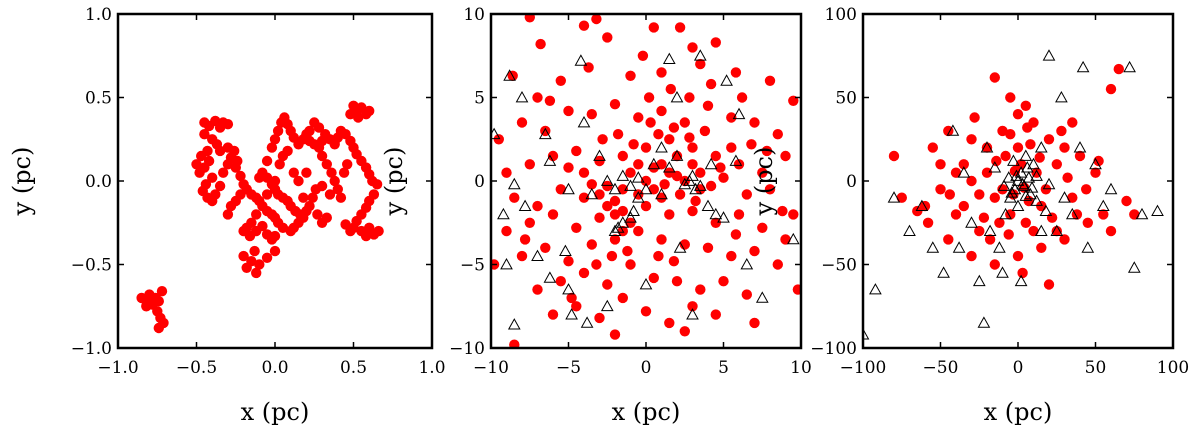 The image size is (1200, 438). I want to click on panel-1-y-axis-label: y (pc), so click(22, 182).